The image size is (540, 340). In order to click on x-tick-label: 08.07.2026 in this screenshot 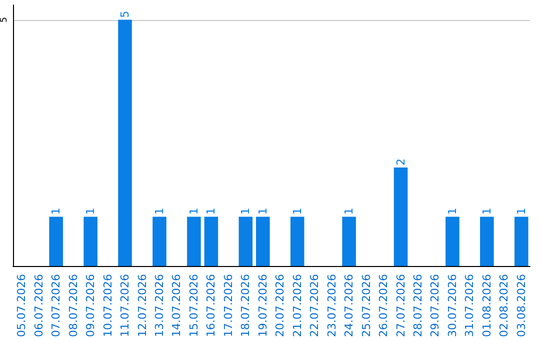, I will do `click(73, 306)`.